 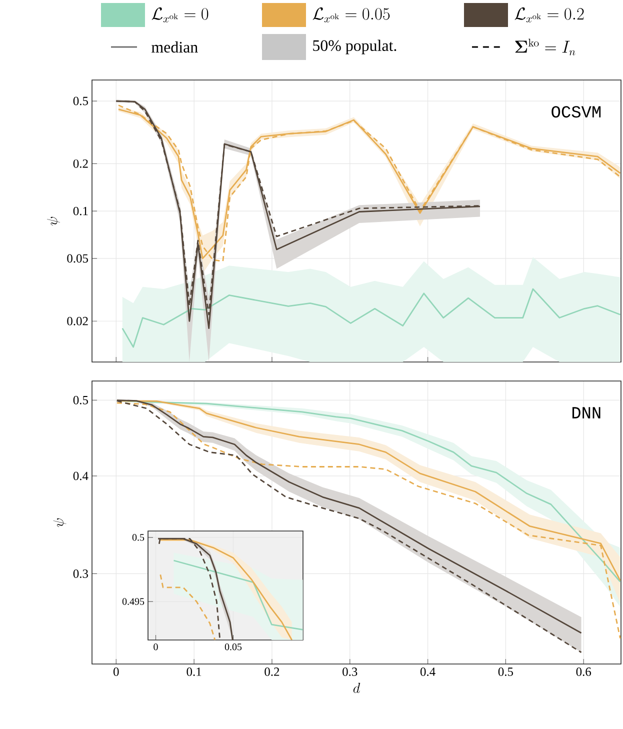 I want to click on y-tick-label: 0.1, so click(x=80, y=211).